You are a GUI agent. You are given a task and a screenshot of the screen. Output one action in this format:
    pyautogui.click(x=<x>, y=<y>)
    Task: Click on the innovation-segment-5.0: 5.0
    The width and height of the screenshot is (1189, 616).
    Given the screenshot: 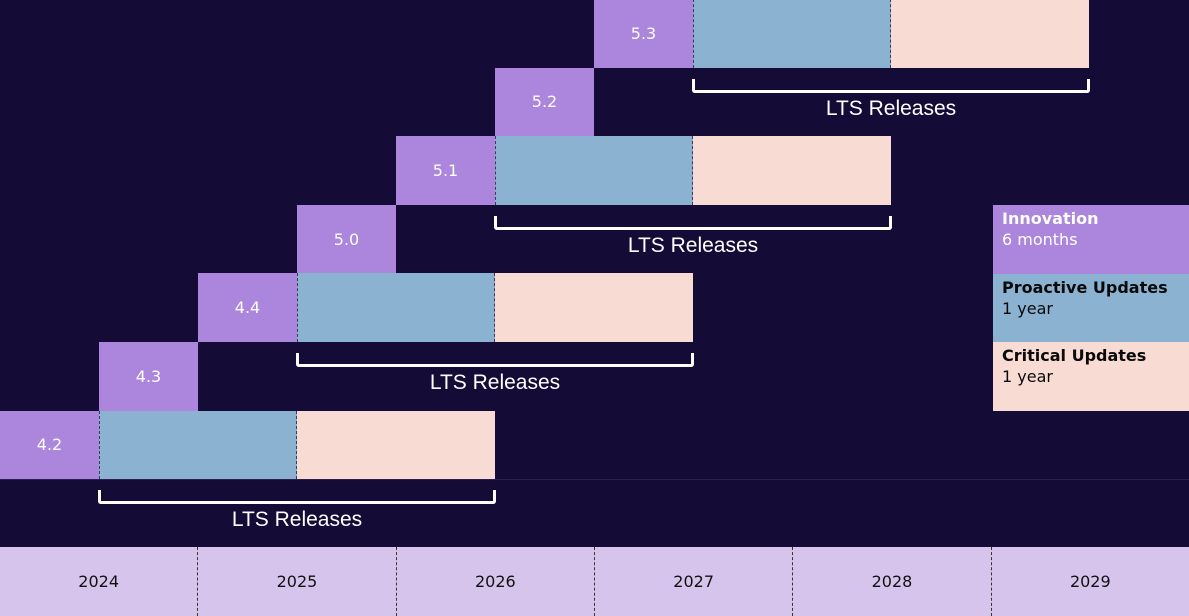 What is the action you would take?
    pyautogui.click(x=346, y=239)
    